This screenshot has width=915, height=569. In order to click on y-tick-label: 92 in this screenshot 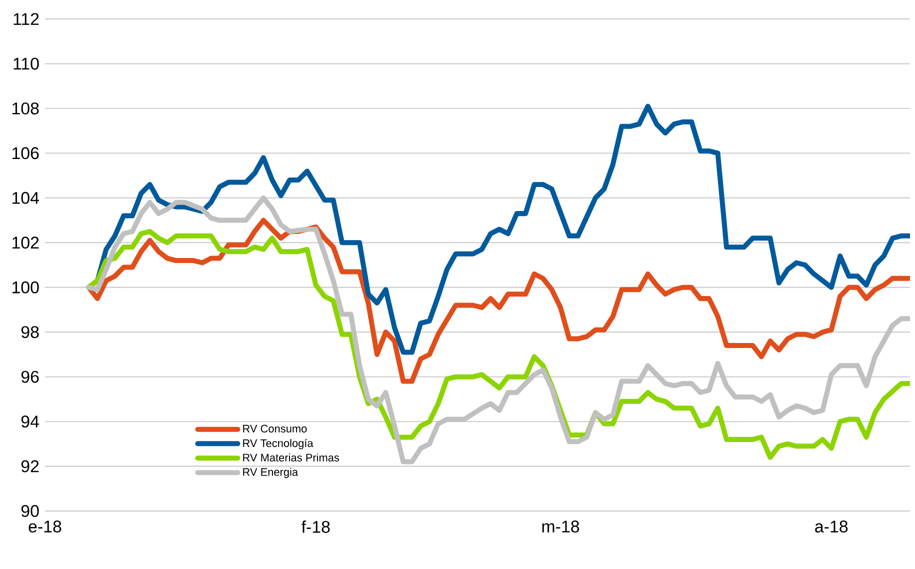, I will do `click(30, 466)`.